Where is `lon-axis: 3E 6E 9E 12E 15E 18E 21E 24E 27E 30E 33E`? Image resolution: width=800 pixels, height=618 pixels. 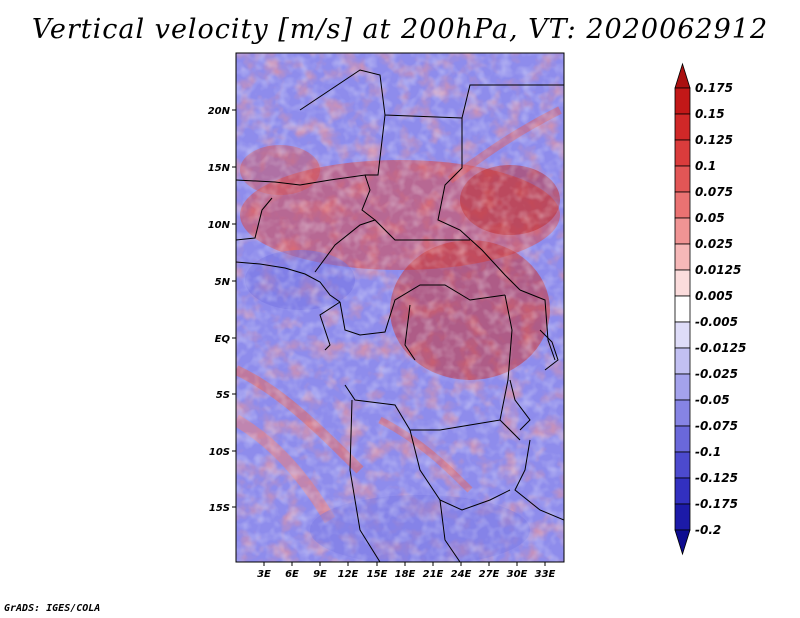
lon-axis: 3E 6E 9E 12E 15E 18E 21E 24E 27E 30E 33E is located at coordinates (406, 571).